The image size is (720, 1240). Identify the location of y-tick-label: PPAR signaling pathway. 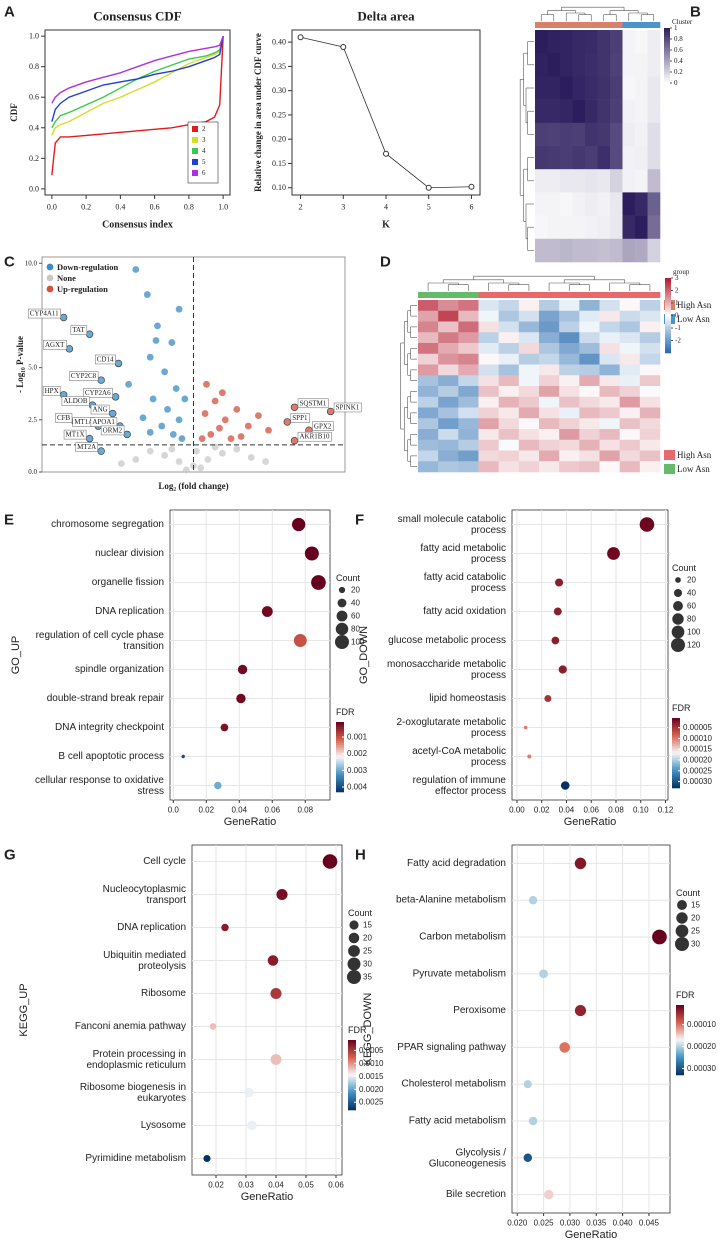
(451, 1047).